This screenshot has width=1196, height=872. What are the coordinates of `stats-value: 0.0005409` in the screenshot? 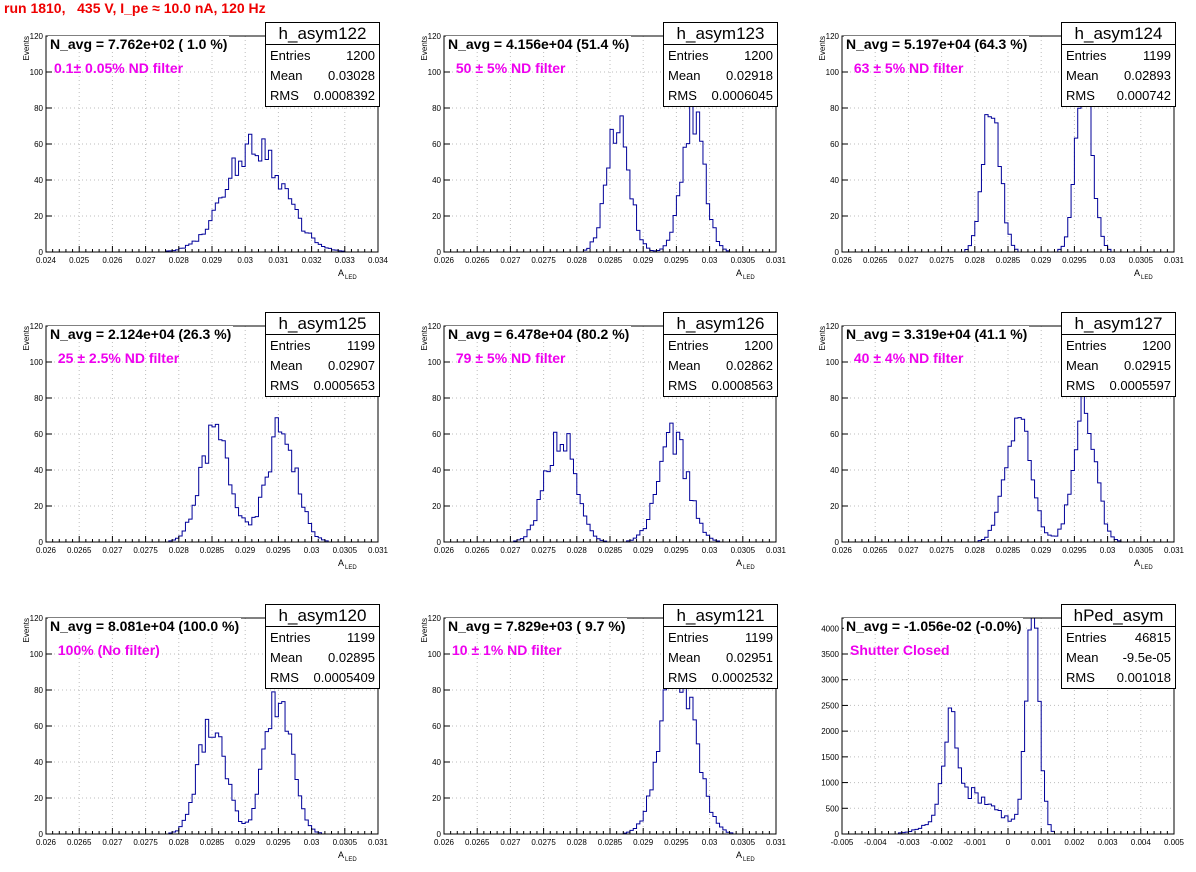 It's located at (344, 677).